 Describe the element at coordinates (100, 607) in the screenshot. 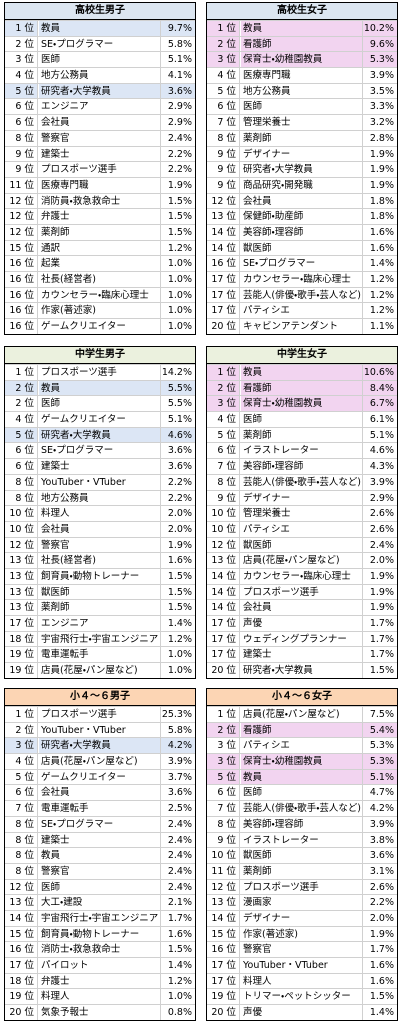

I see `table-row: 13 位薬剤師 1.5%` at that location.